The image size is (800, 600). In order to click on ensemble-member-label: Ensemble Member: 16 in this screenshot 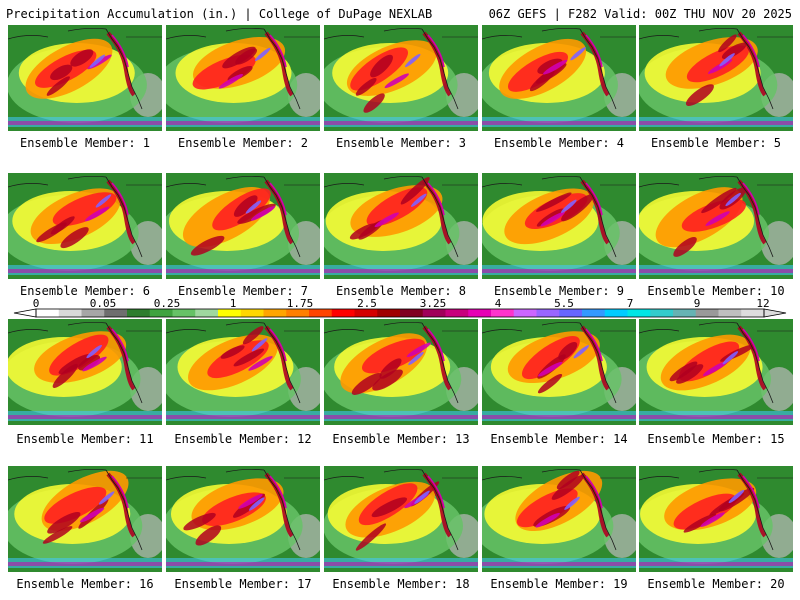, I will do `click(85, 584)`.